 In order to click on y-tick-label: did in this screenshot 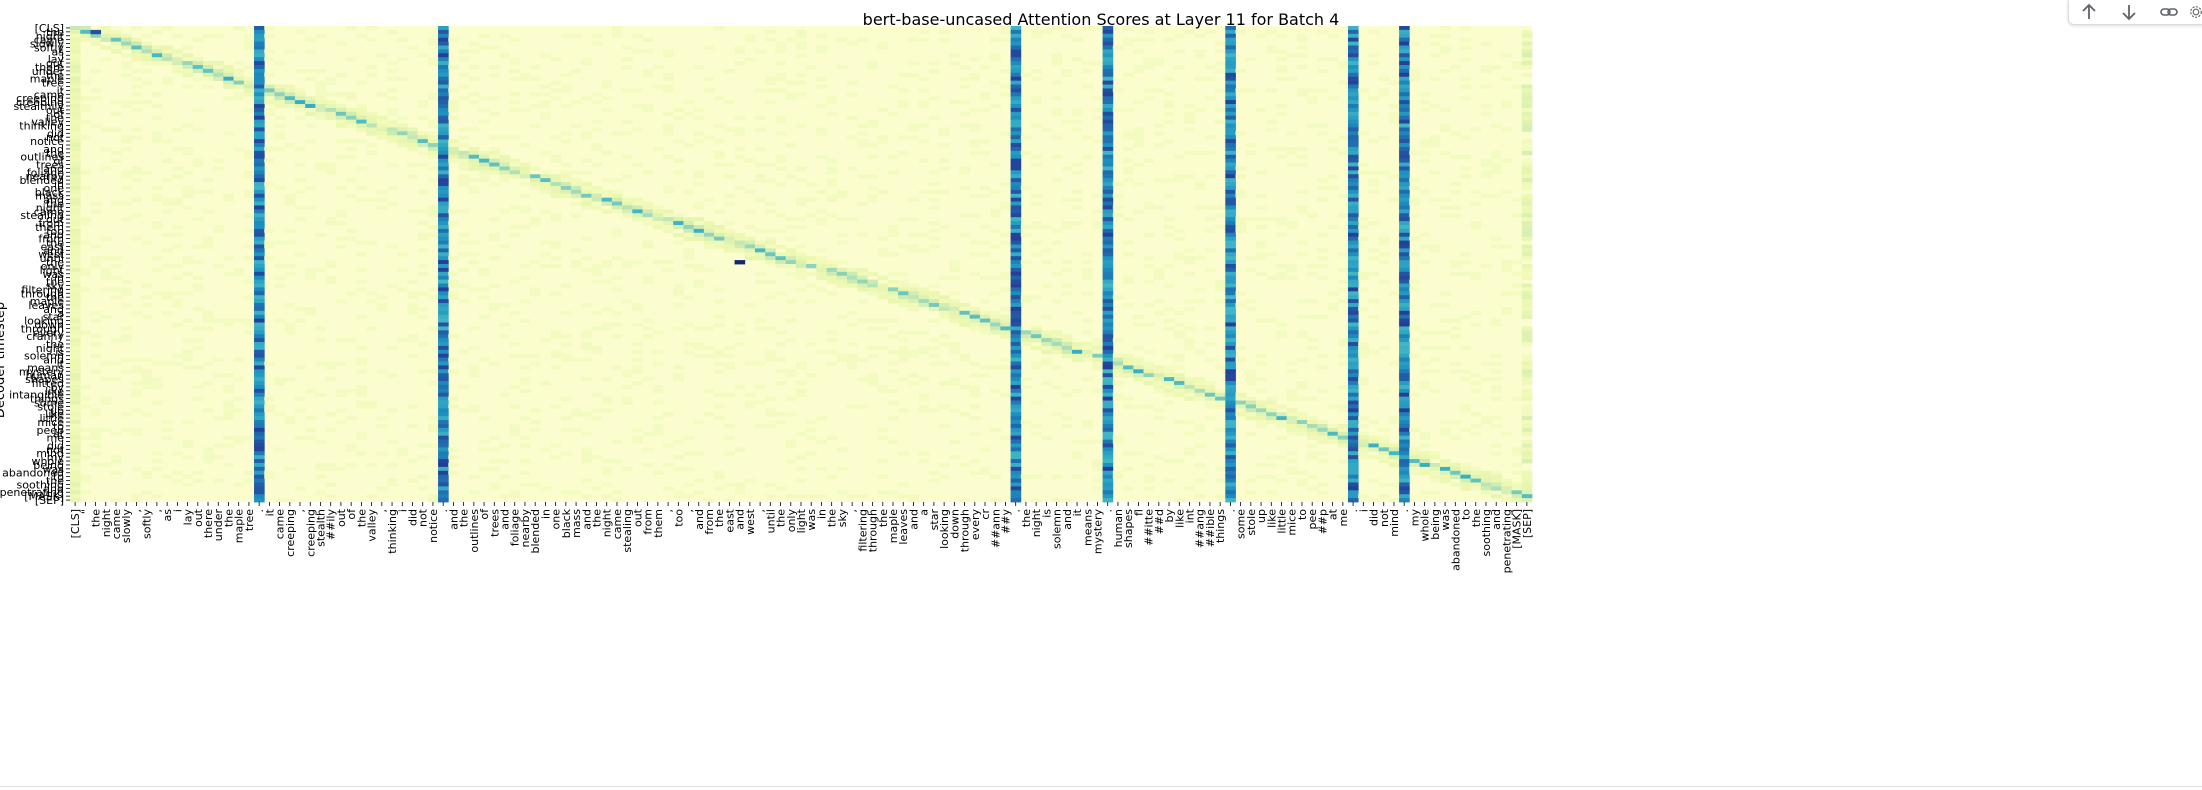, I will do `click(55, 133)`.